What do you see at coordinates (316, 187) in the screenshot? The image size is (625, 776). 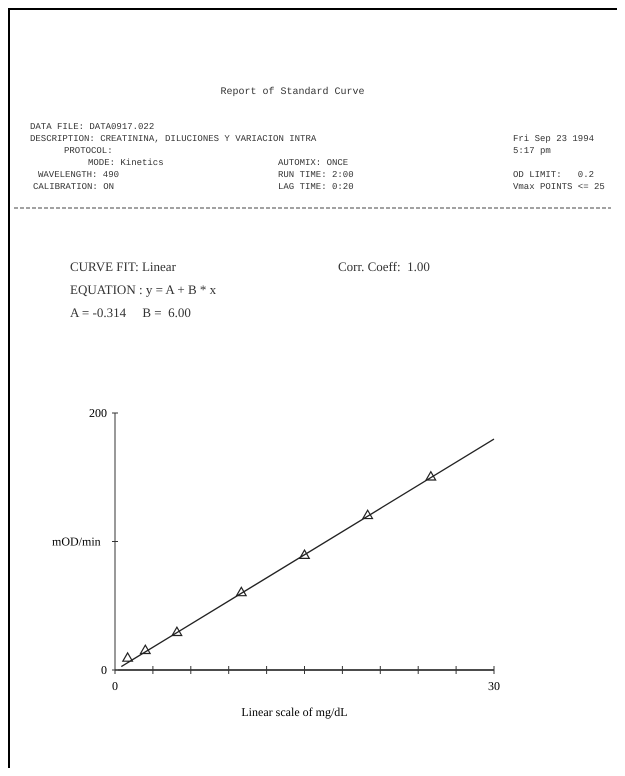 I see `text: LAG TIME: 0:20` at bounding box center [316, 187].